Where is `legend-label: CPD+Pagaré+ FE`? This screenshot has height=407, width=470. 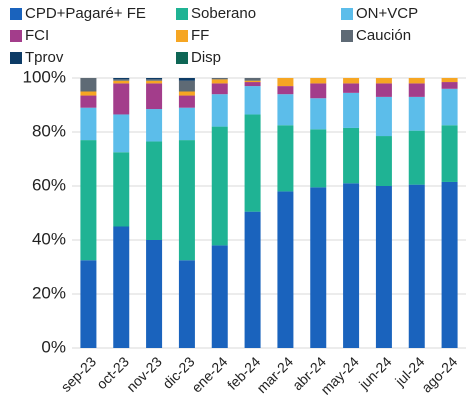
legend-label: CPD+Pagaré+ FE is located at coordinates (85, 13).